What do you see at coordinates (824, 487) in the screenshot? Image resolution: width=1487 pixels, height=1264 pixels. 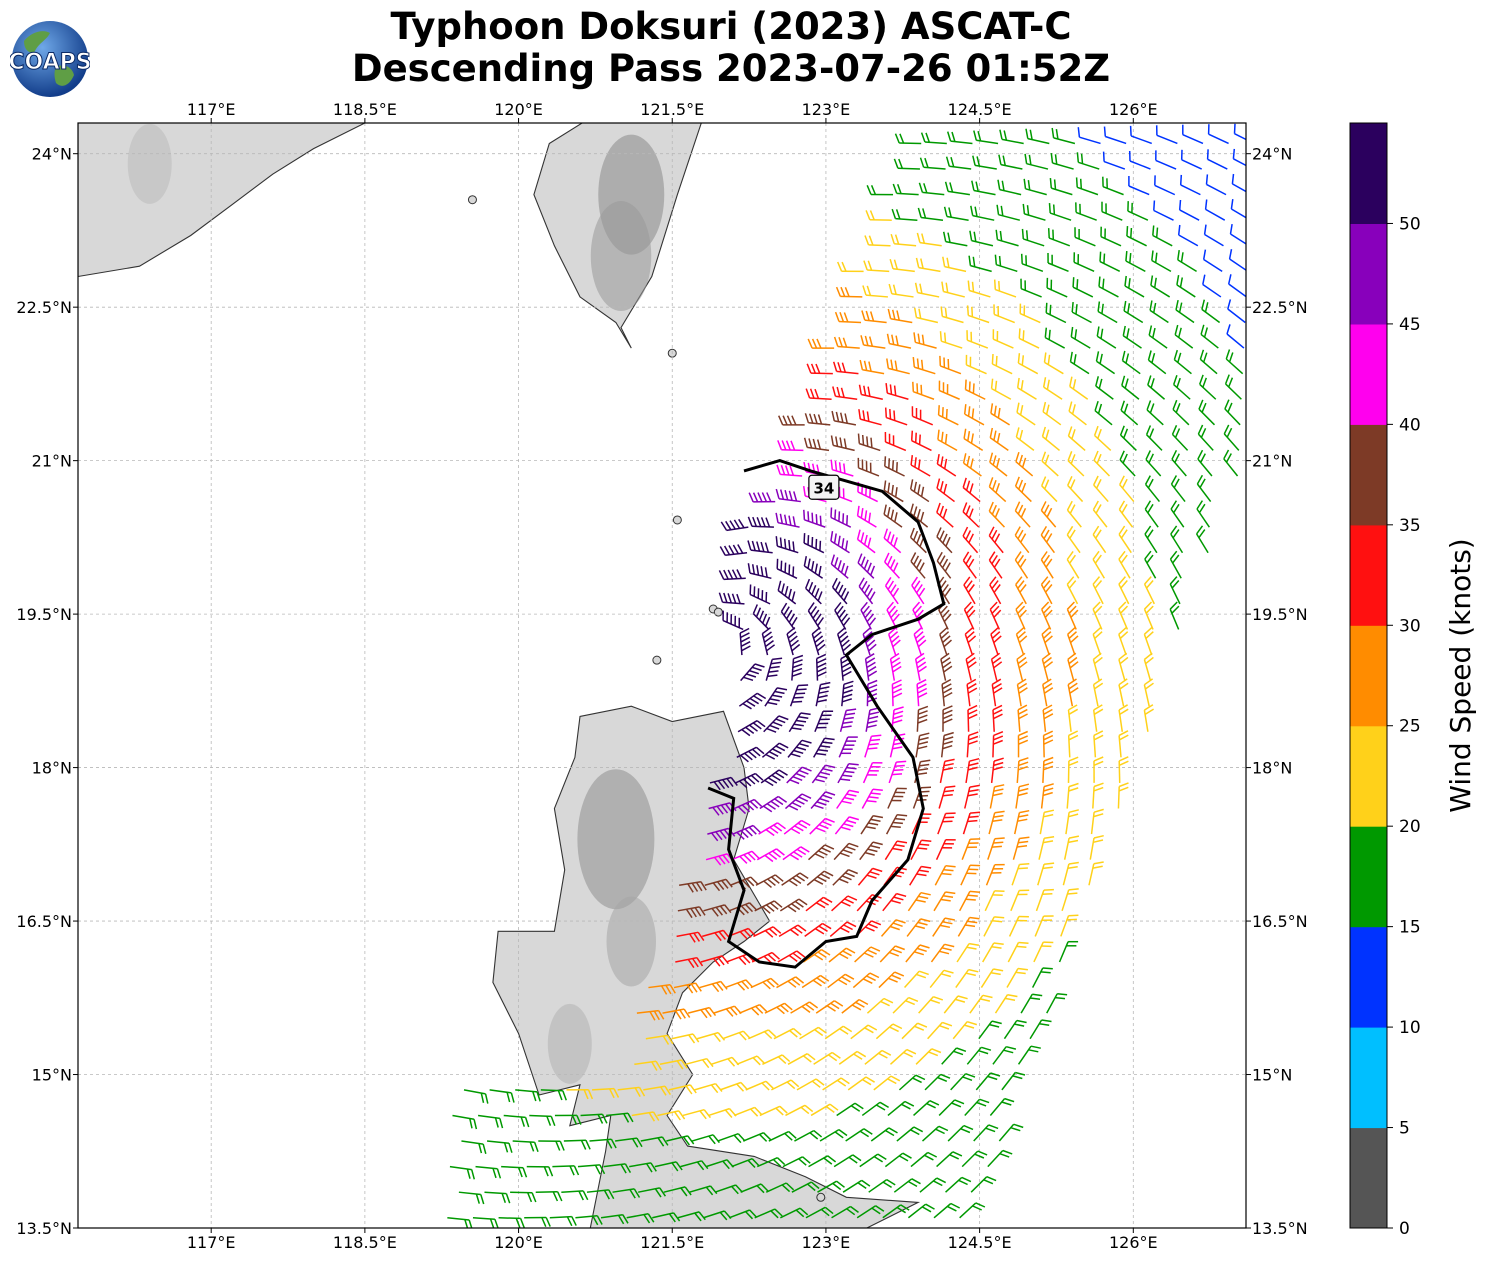 I see `contour-label-box` at bounding box center [824, 487].